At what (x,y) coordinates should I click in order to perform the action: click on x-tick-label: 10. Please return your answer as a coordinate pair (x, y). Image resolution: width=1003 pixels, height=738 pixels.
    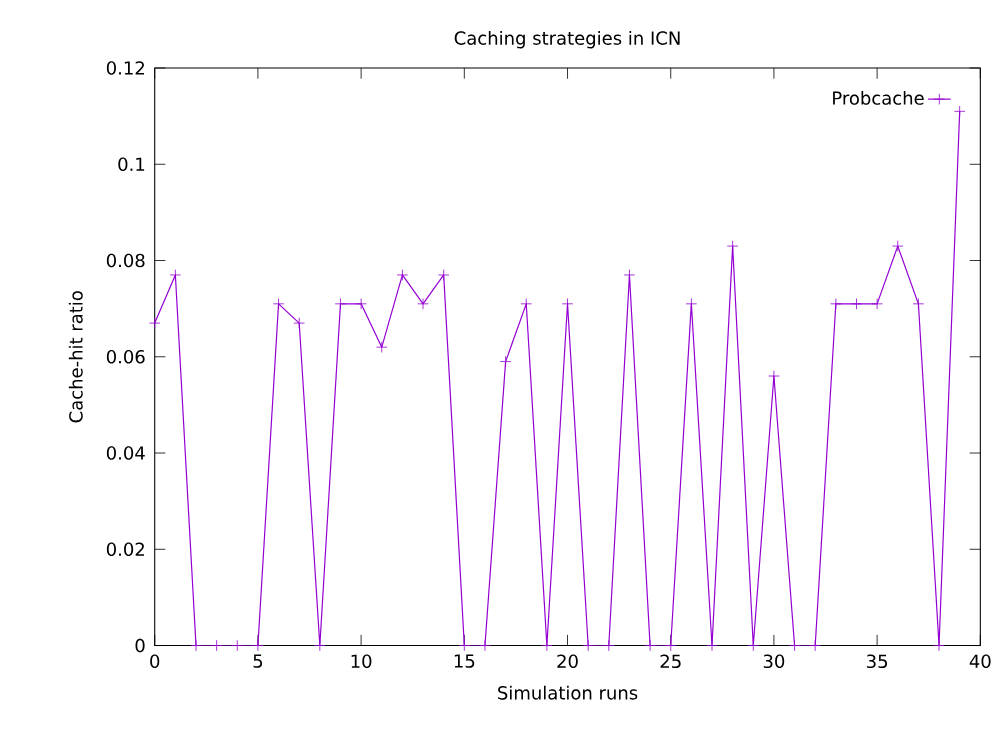
    Looking at the image, I should click on (361, 661).